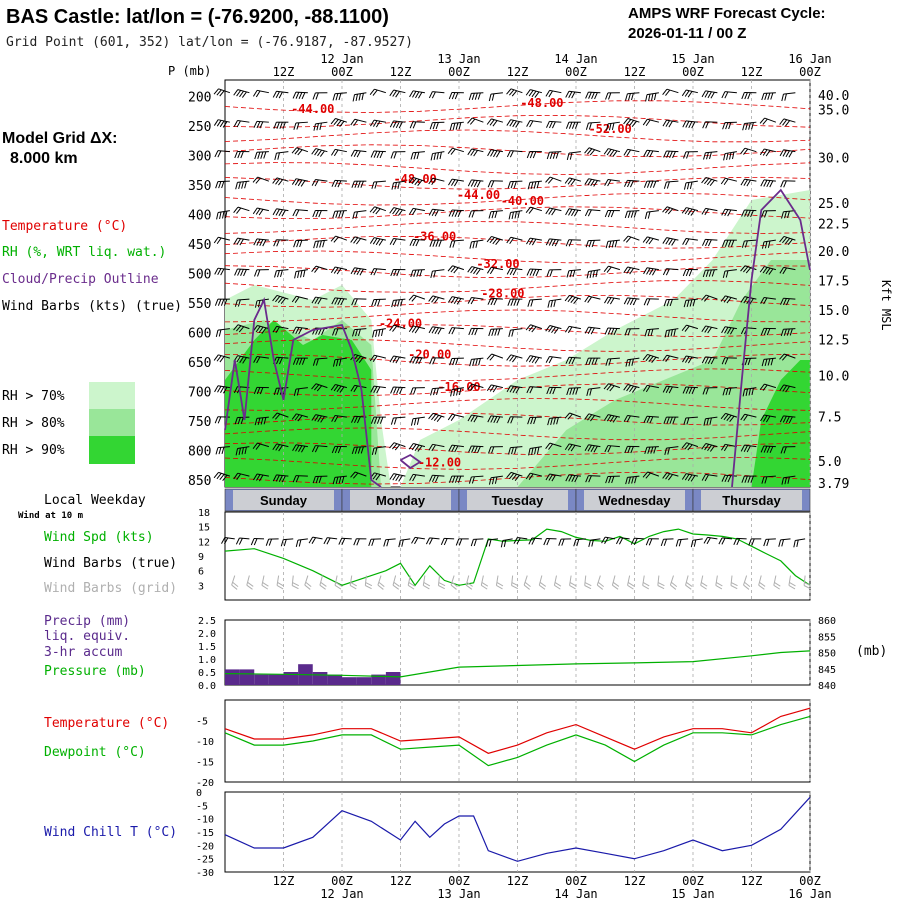 This screenshot has height=900, width=900. I want to click on surface-wind-barb, so click(594, 543).